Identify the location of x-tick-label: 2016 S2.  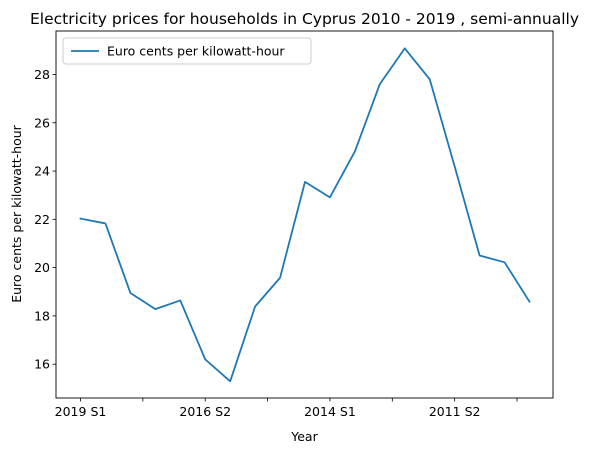
(205, 411).